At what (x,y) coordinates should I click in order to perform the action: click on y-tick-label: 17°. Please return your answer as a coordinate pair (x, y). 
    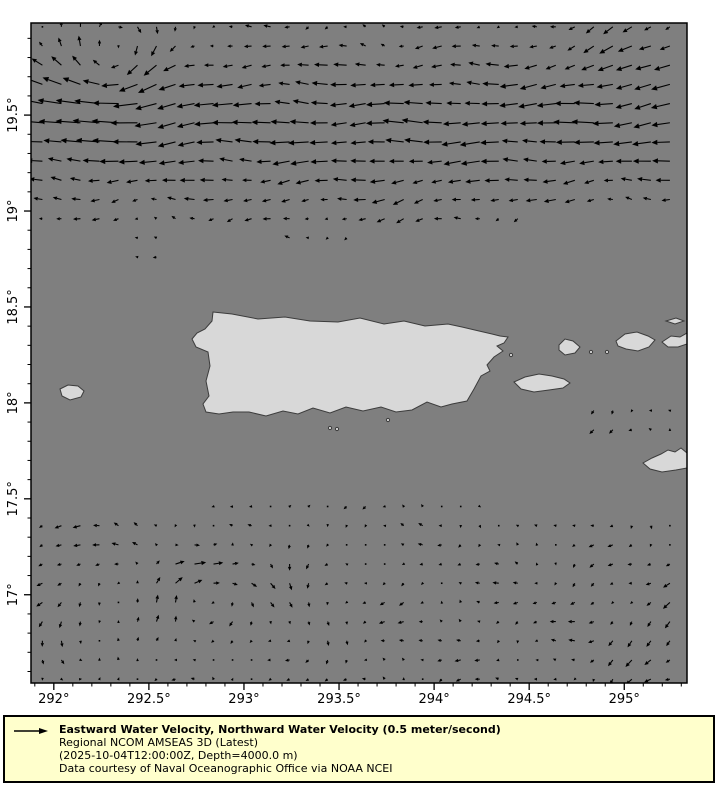
    Looking at the image, I should click on (13, 594).